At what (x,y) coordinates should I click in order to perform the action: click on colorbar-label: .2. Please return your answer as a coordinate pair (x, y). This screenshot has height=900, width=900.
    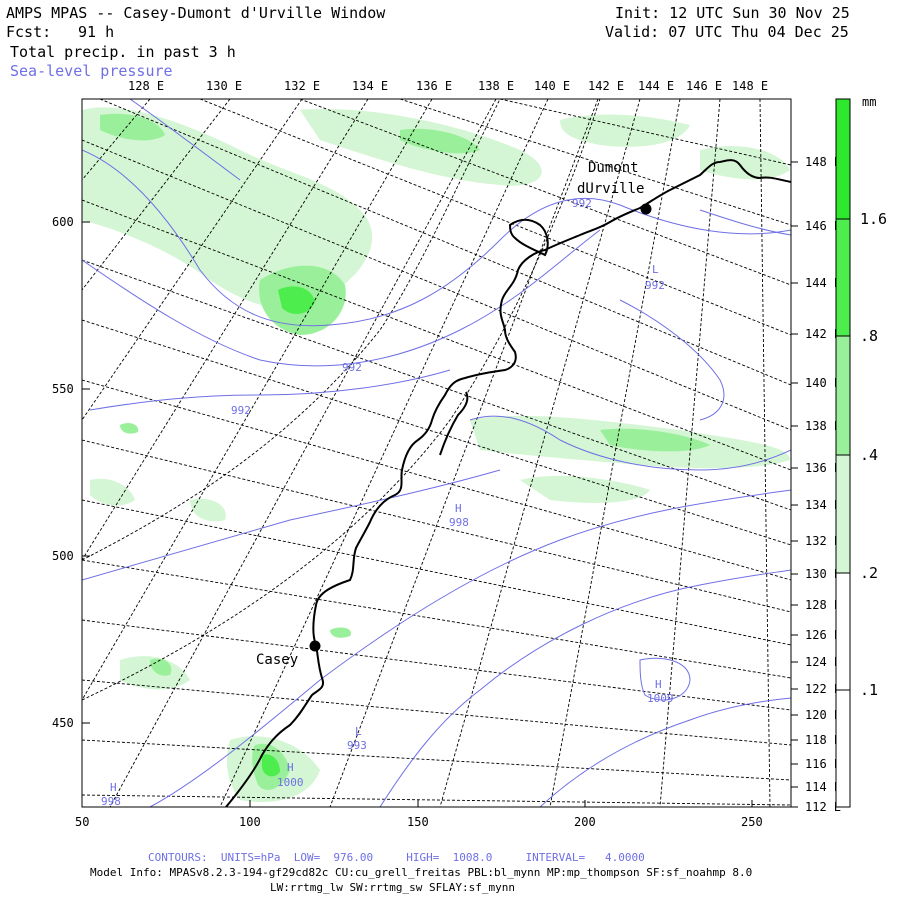
    Looking at the image, I should click on (869, 573).